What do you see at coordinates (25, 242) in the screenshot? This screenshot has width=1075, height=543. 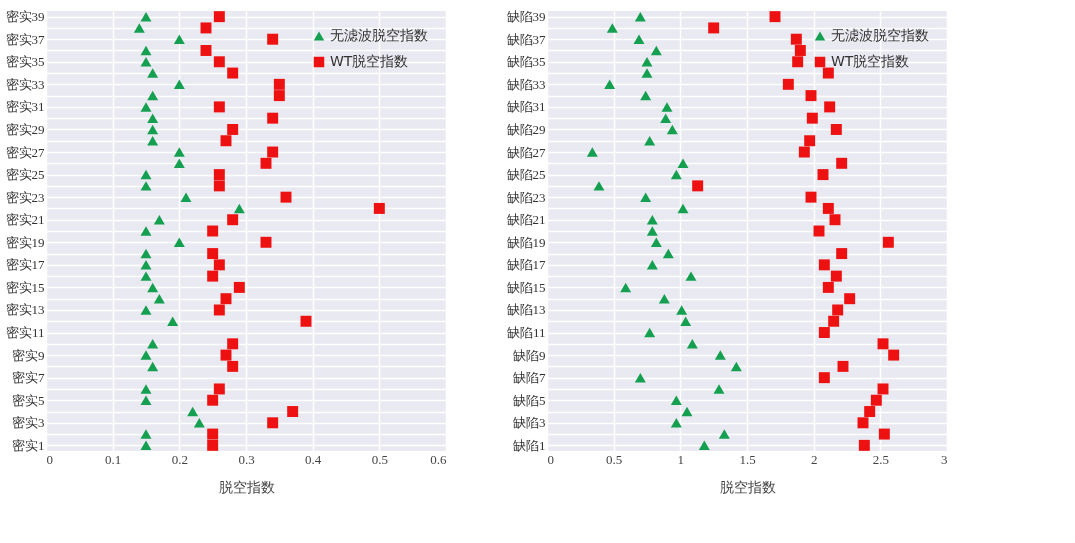 I see `y-tick-label: 密实19` at bounding box center [25, 242].